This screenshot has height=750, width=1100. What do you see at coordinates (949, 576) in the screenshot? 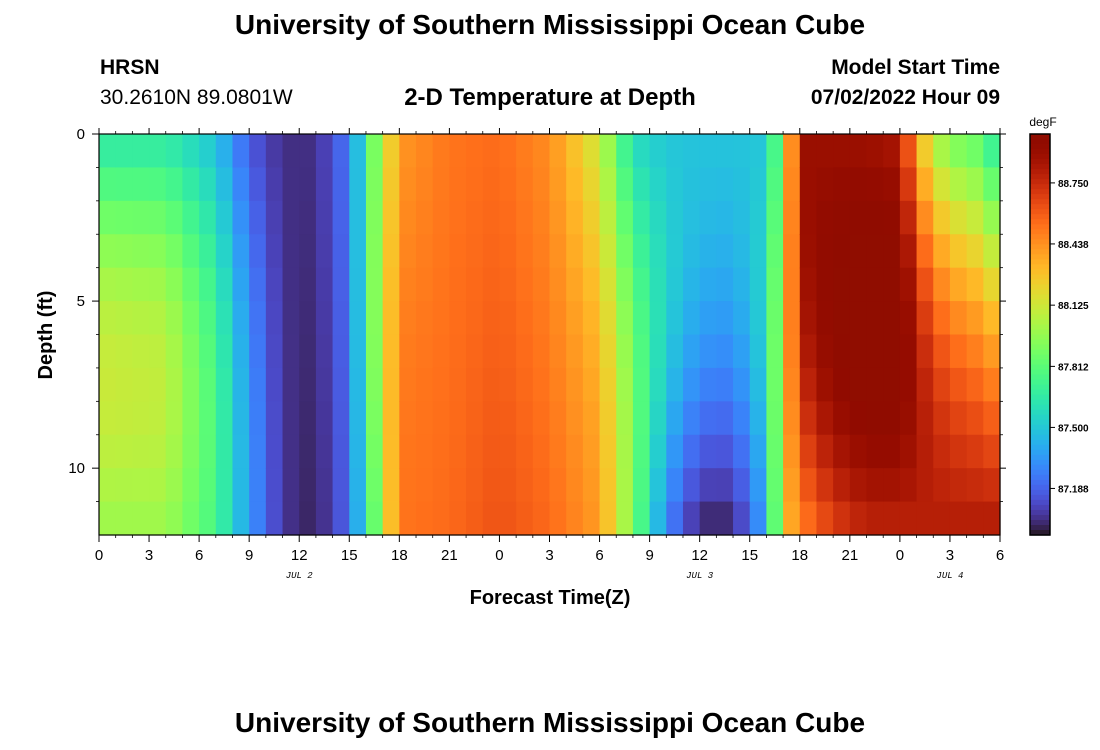
I see `x-date-label: JUL 4` at bounding box center [949, 576].